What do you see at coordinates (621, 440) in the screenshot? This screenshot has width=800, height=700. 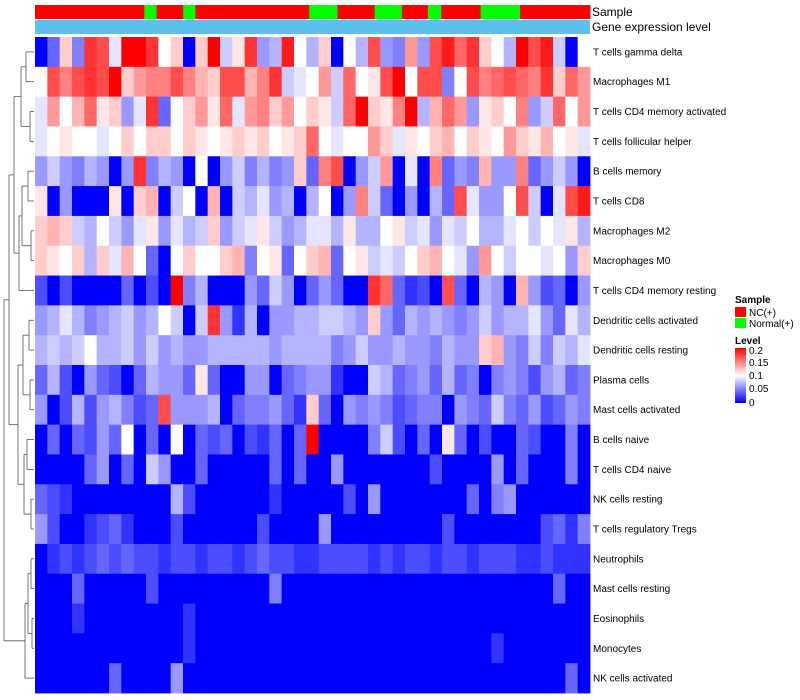 I see `row-label-13: B cells naive` at bounding box center [621, 440].